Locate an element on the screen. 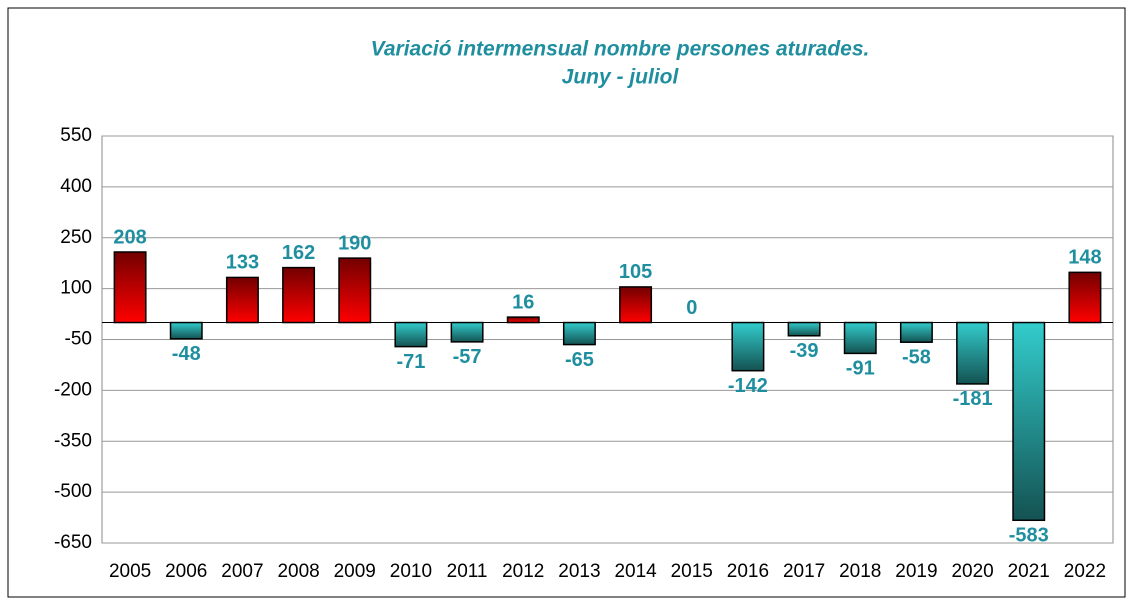 Image resolution: width=1132 pixels, height=606 pixels. y-tick-label: 400 is located at coordinates (76, 186).